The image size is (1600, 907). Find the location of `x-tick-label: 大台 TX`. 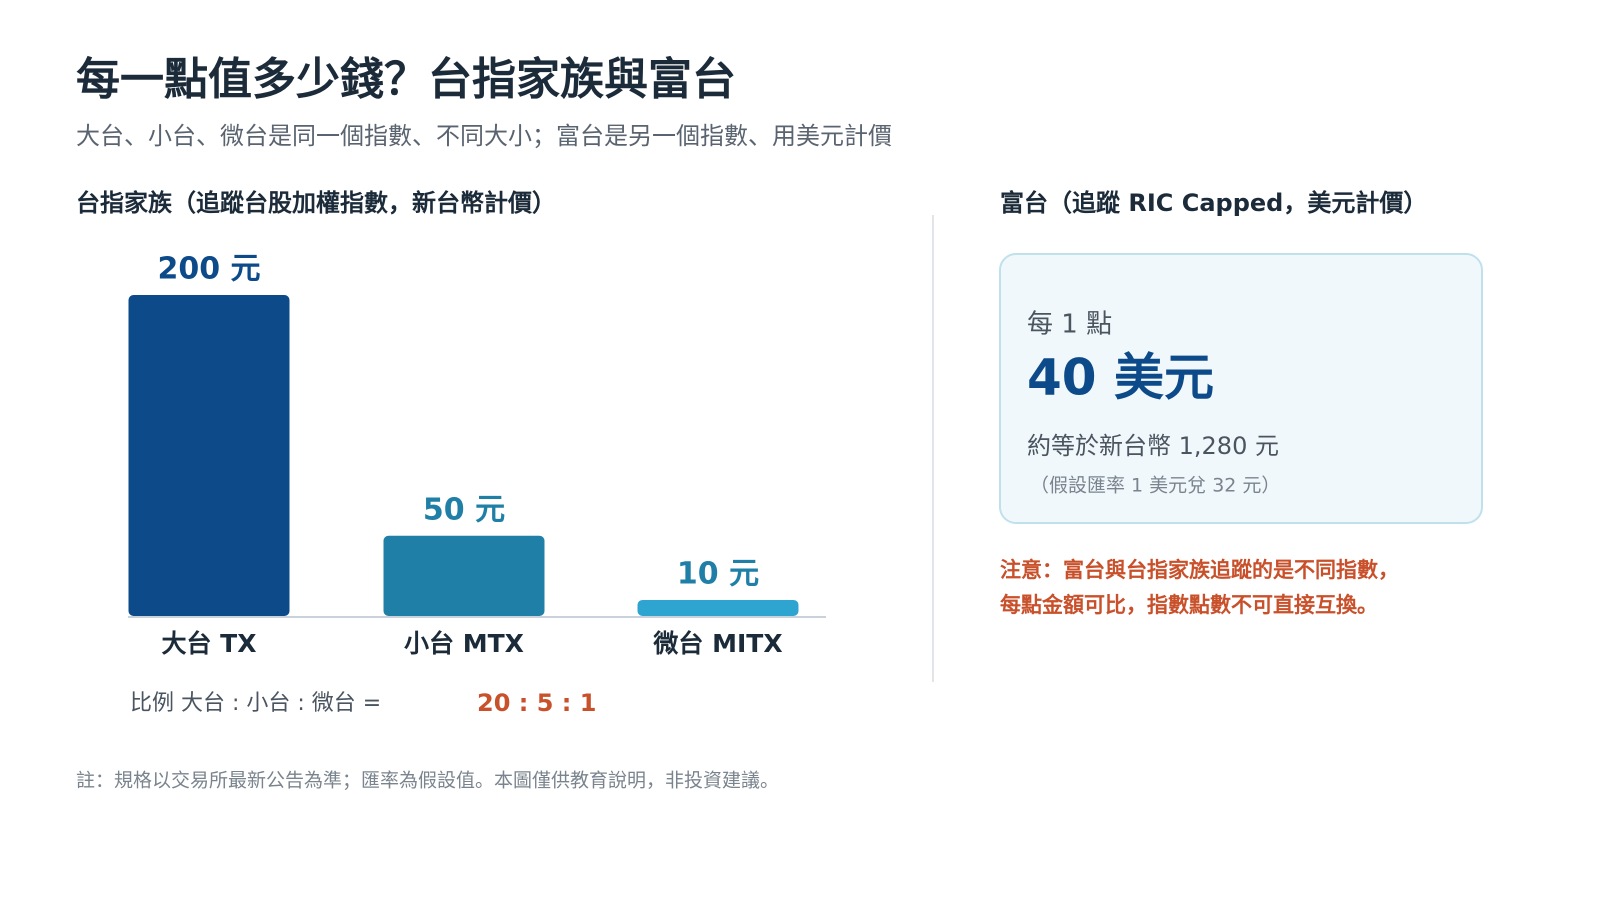

x-tick-label: 大台 TX is located at coordinates (208, 643).